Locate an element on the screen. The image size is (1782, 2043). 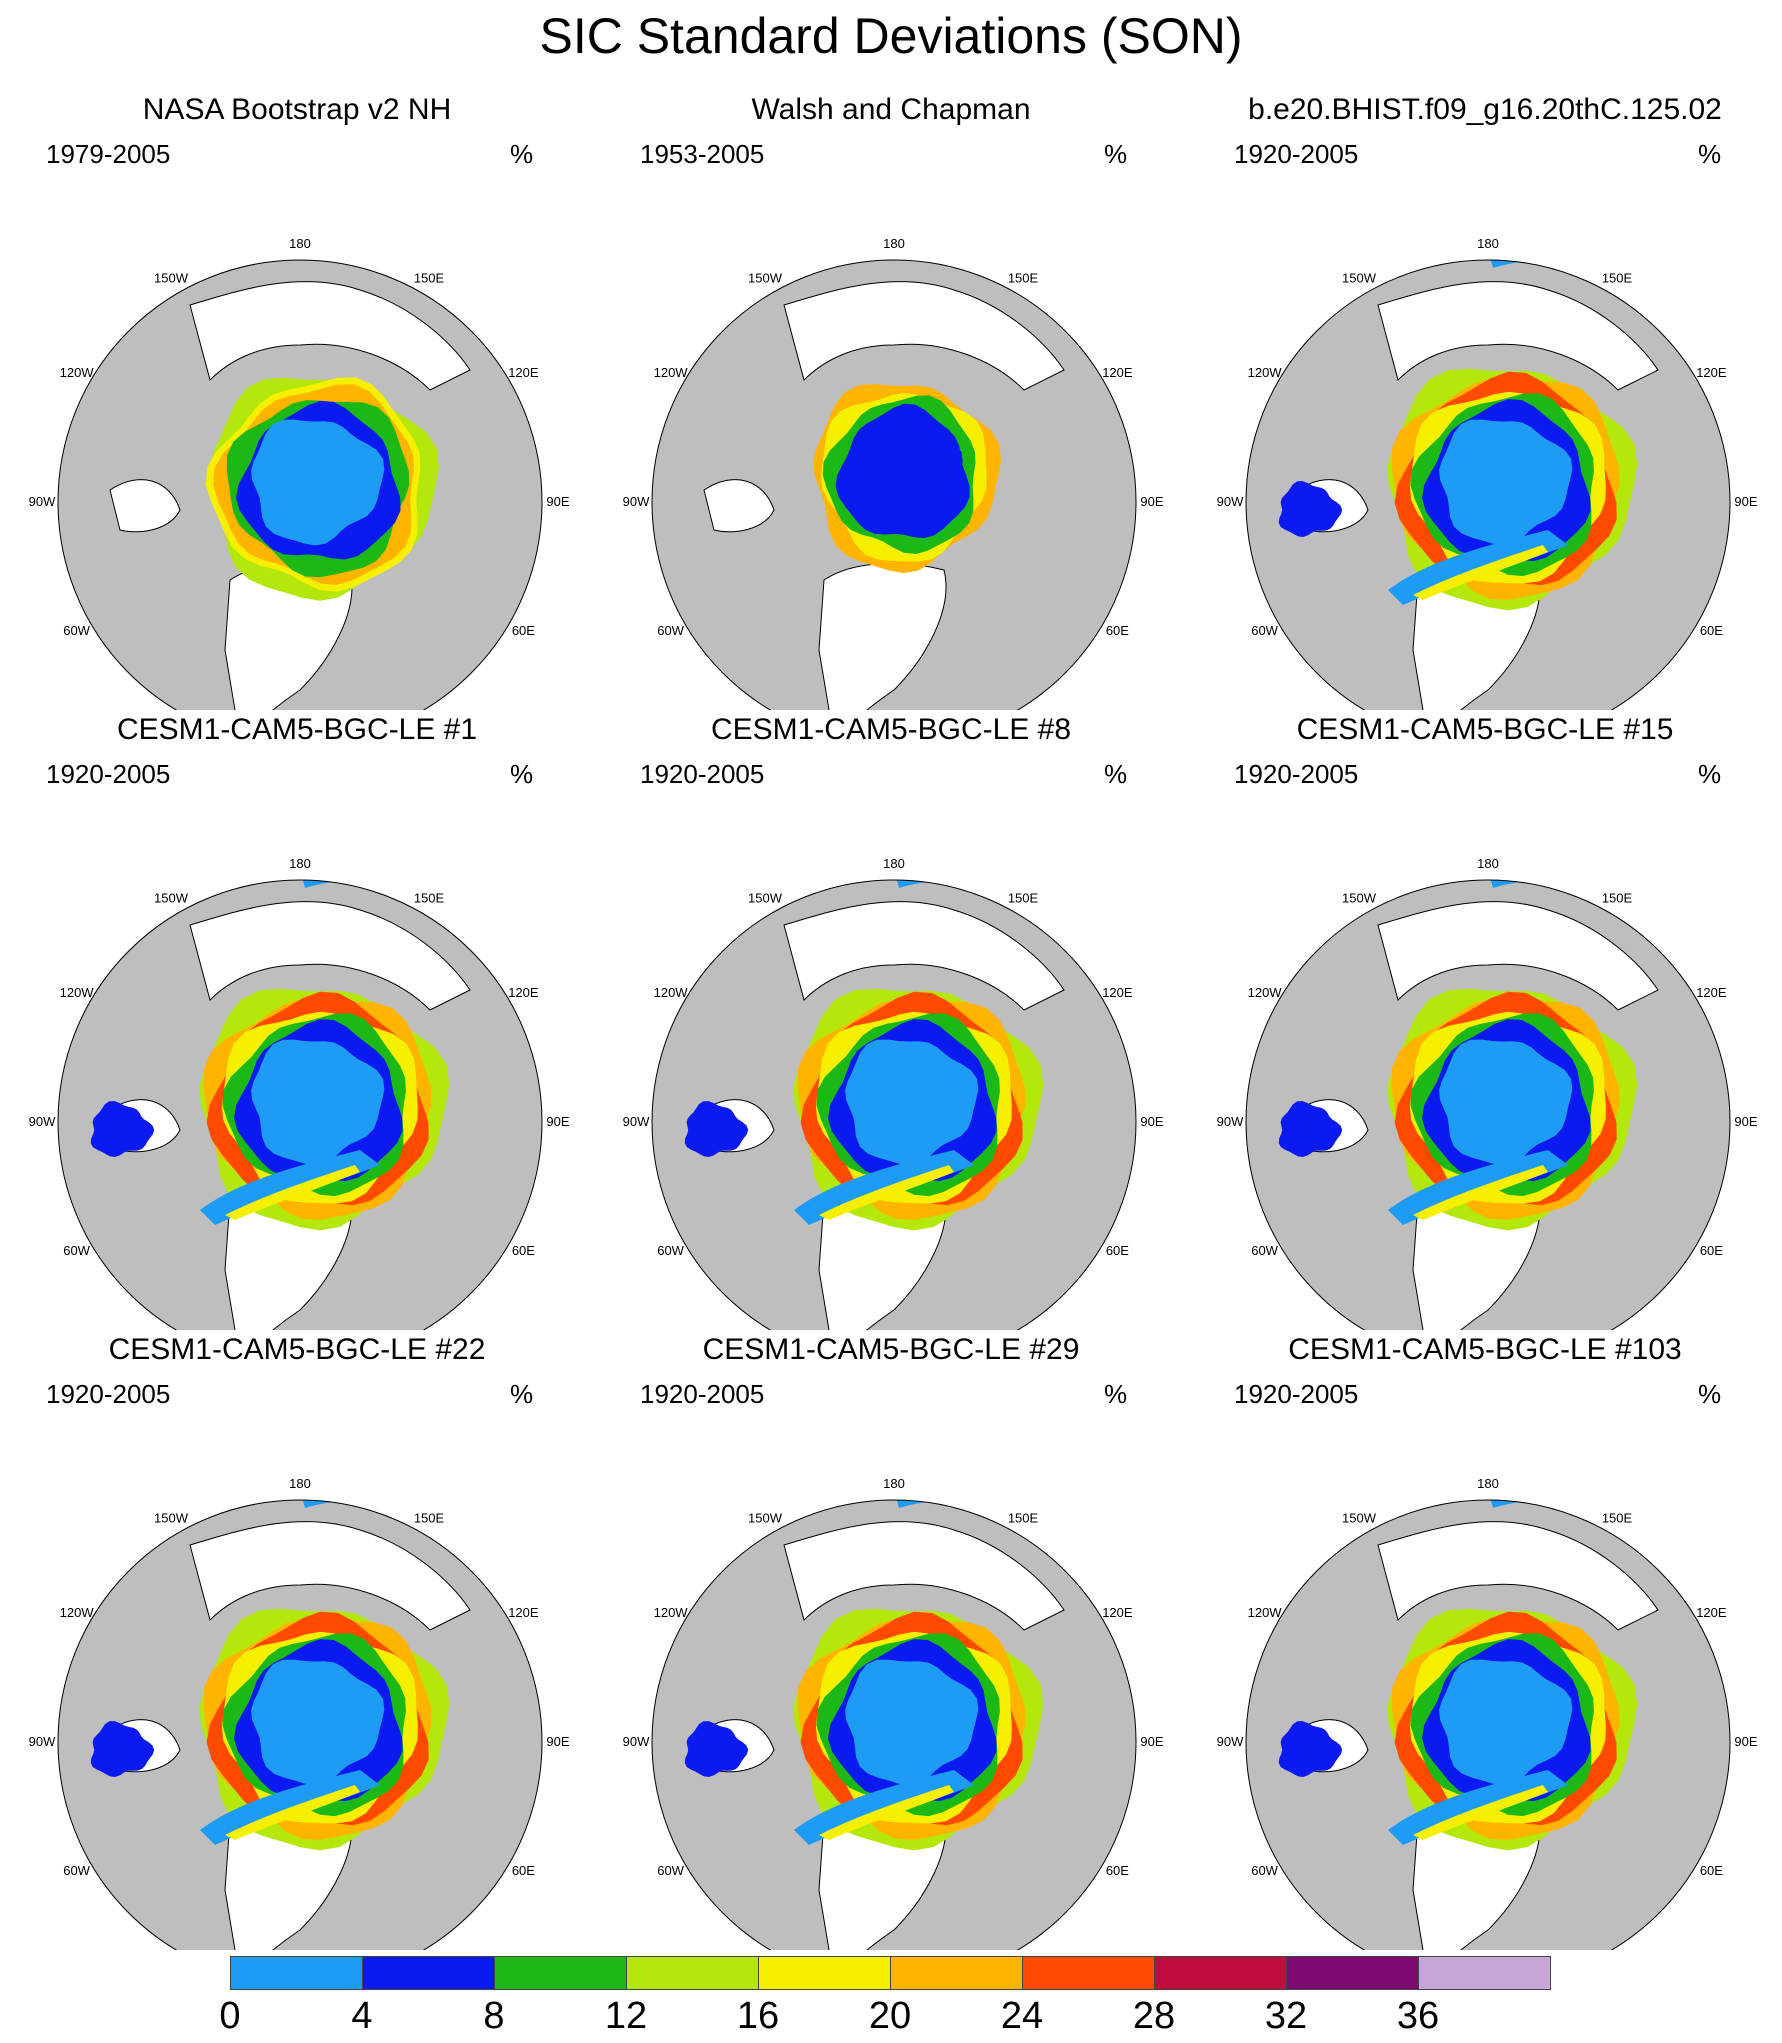
colorbar-tick-label: 16 is located at coordinates (758, 2016).